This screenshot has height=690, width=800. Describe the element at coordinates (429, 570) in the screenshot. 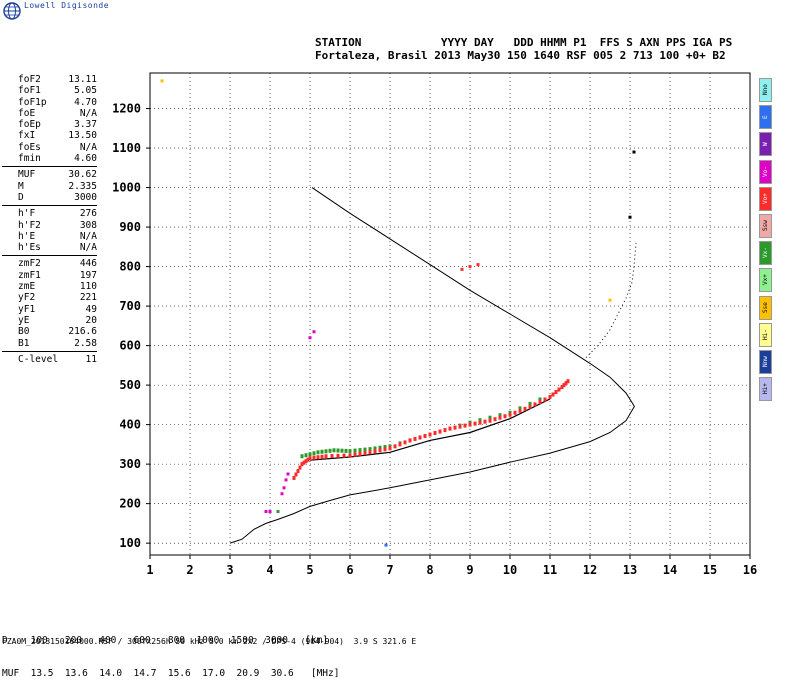

I see `x-tick-label: 8` at that location.